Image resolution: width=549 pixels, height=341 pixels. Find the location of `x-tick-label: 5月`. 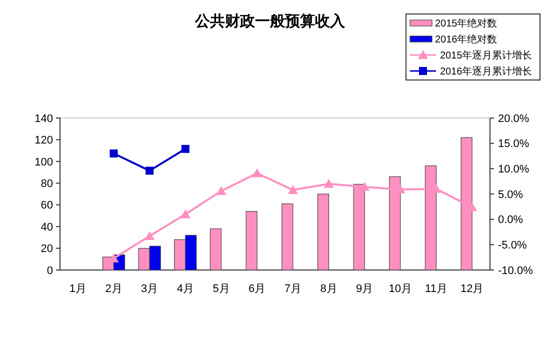

x-tick-label: 5月 is located at coordinates (221, 289).